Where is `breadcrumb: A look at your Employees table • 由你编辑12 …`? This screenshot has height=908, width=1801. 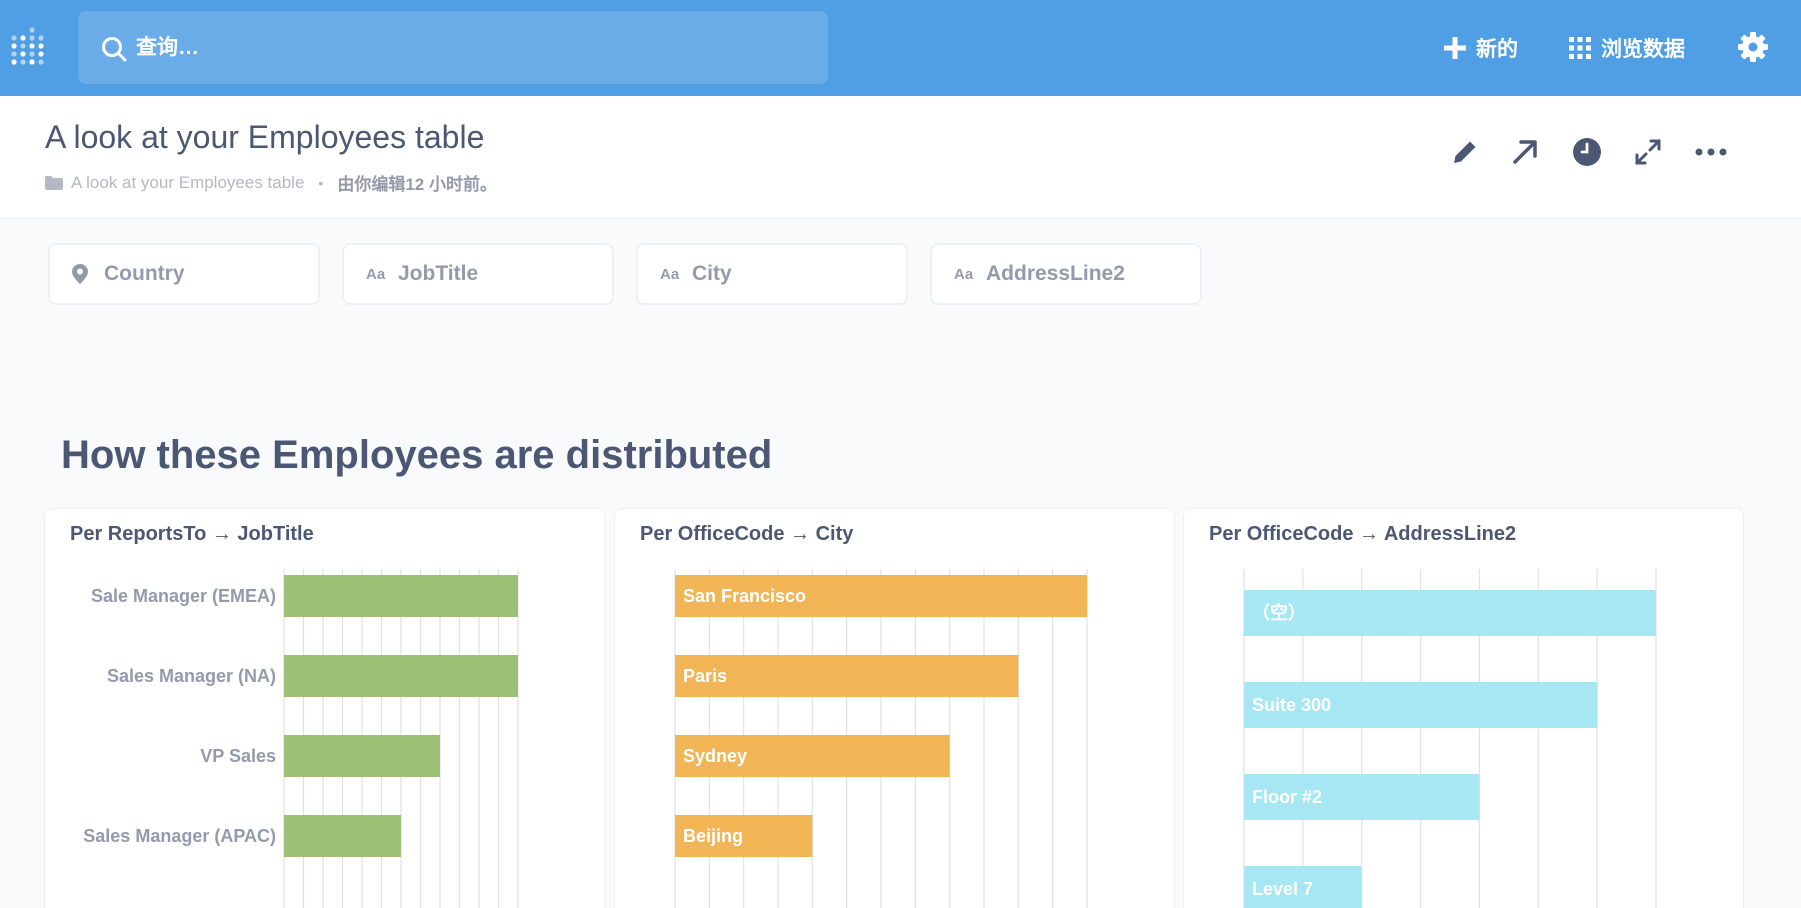
breadcrumb: A look at your Employees table • 由你编辑12 … is located at coordinates (271, 182).